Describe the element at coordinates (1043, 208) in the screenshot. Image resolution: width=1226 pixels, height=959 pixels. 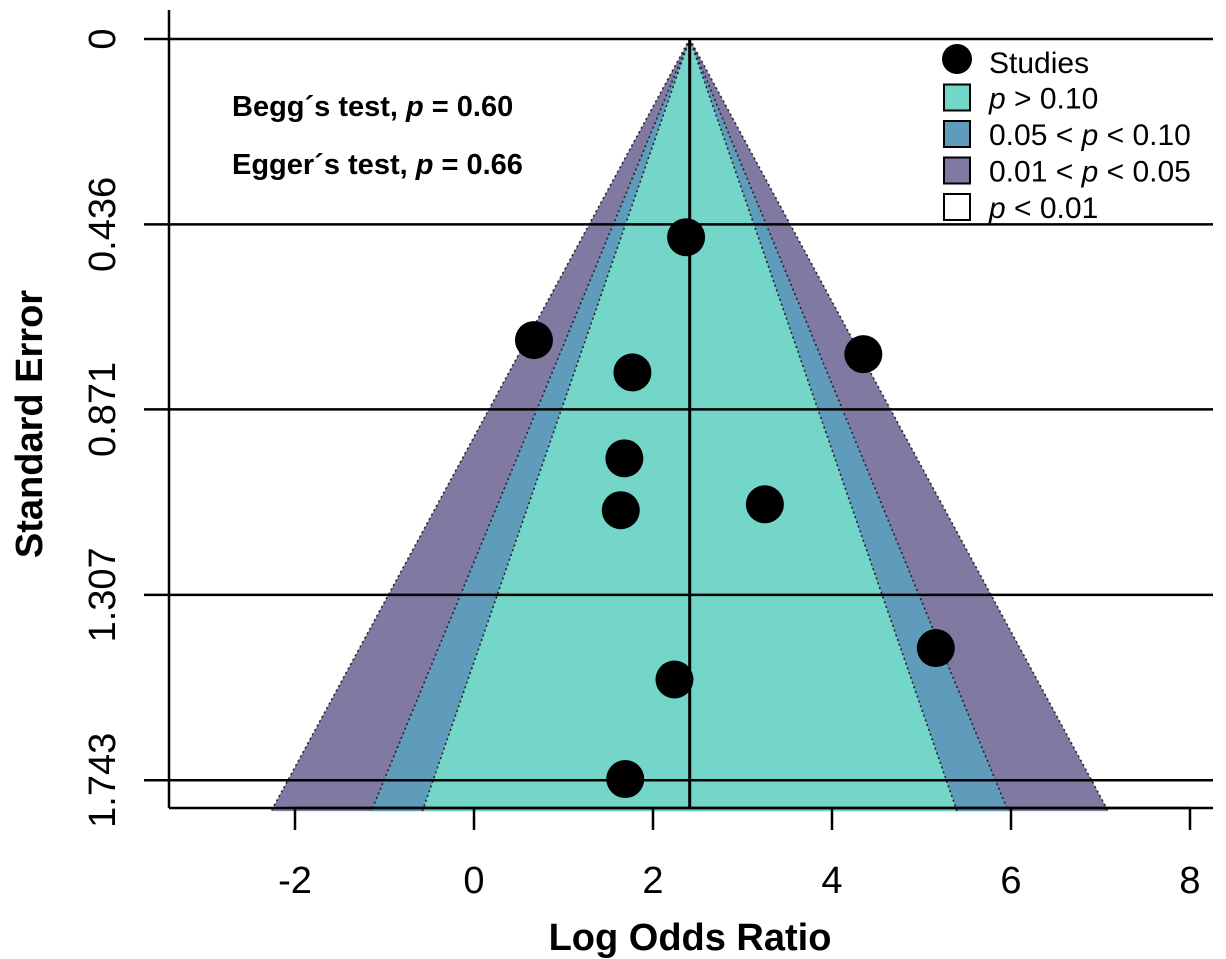
I see `legend-label-lt01: p < 0.01` at that location.